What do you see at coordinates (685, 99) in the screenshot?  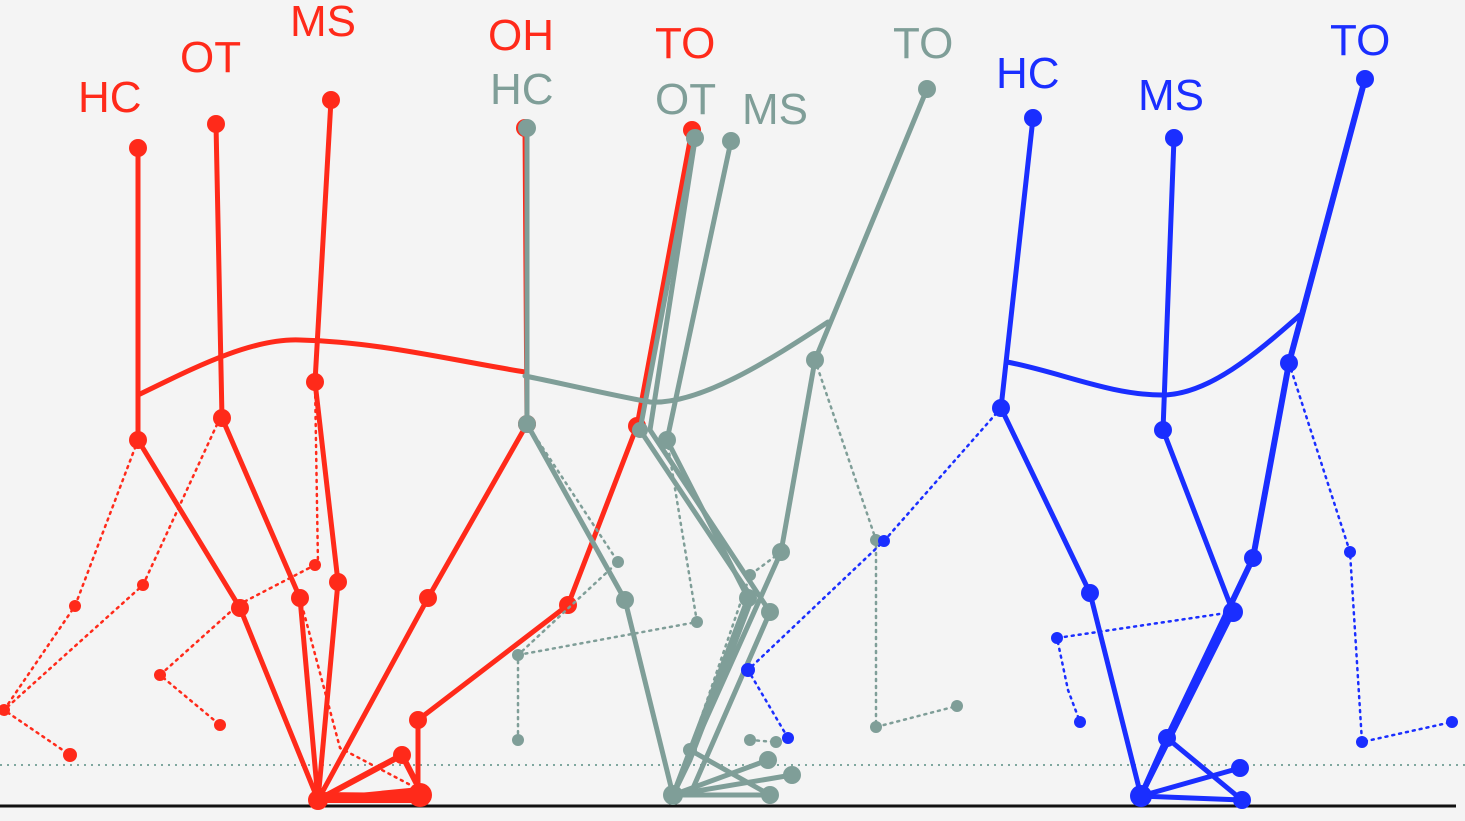 I see `label-gray-ot: OT` at bounding box center [685, 99].